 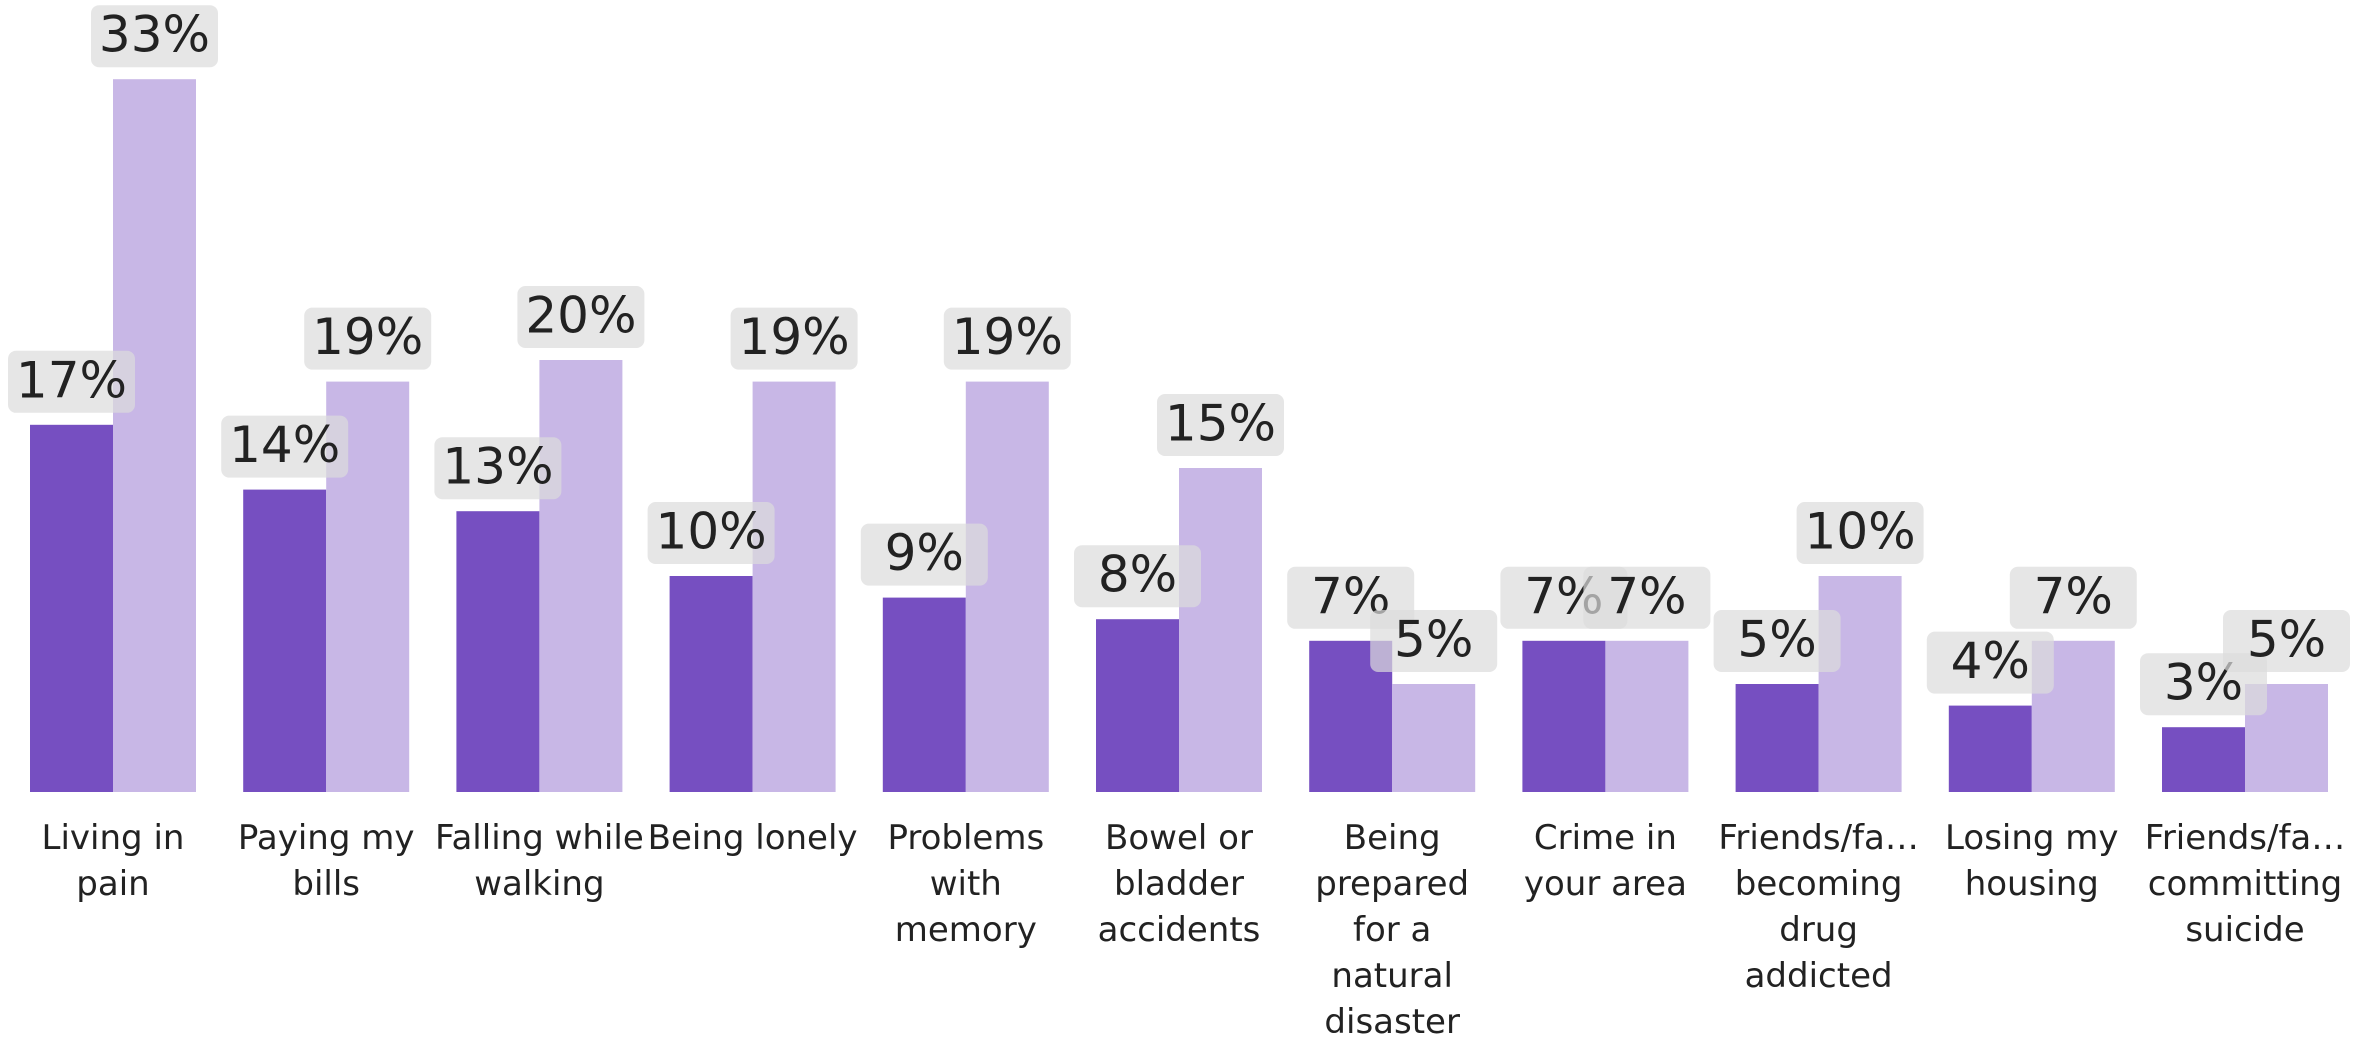 I want to click on value-label: 15%, so click(x=1220, y=424).